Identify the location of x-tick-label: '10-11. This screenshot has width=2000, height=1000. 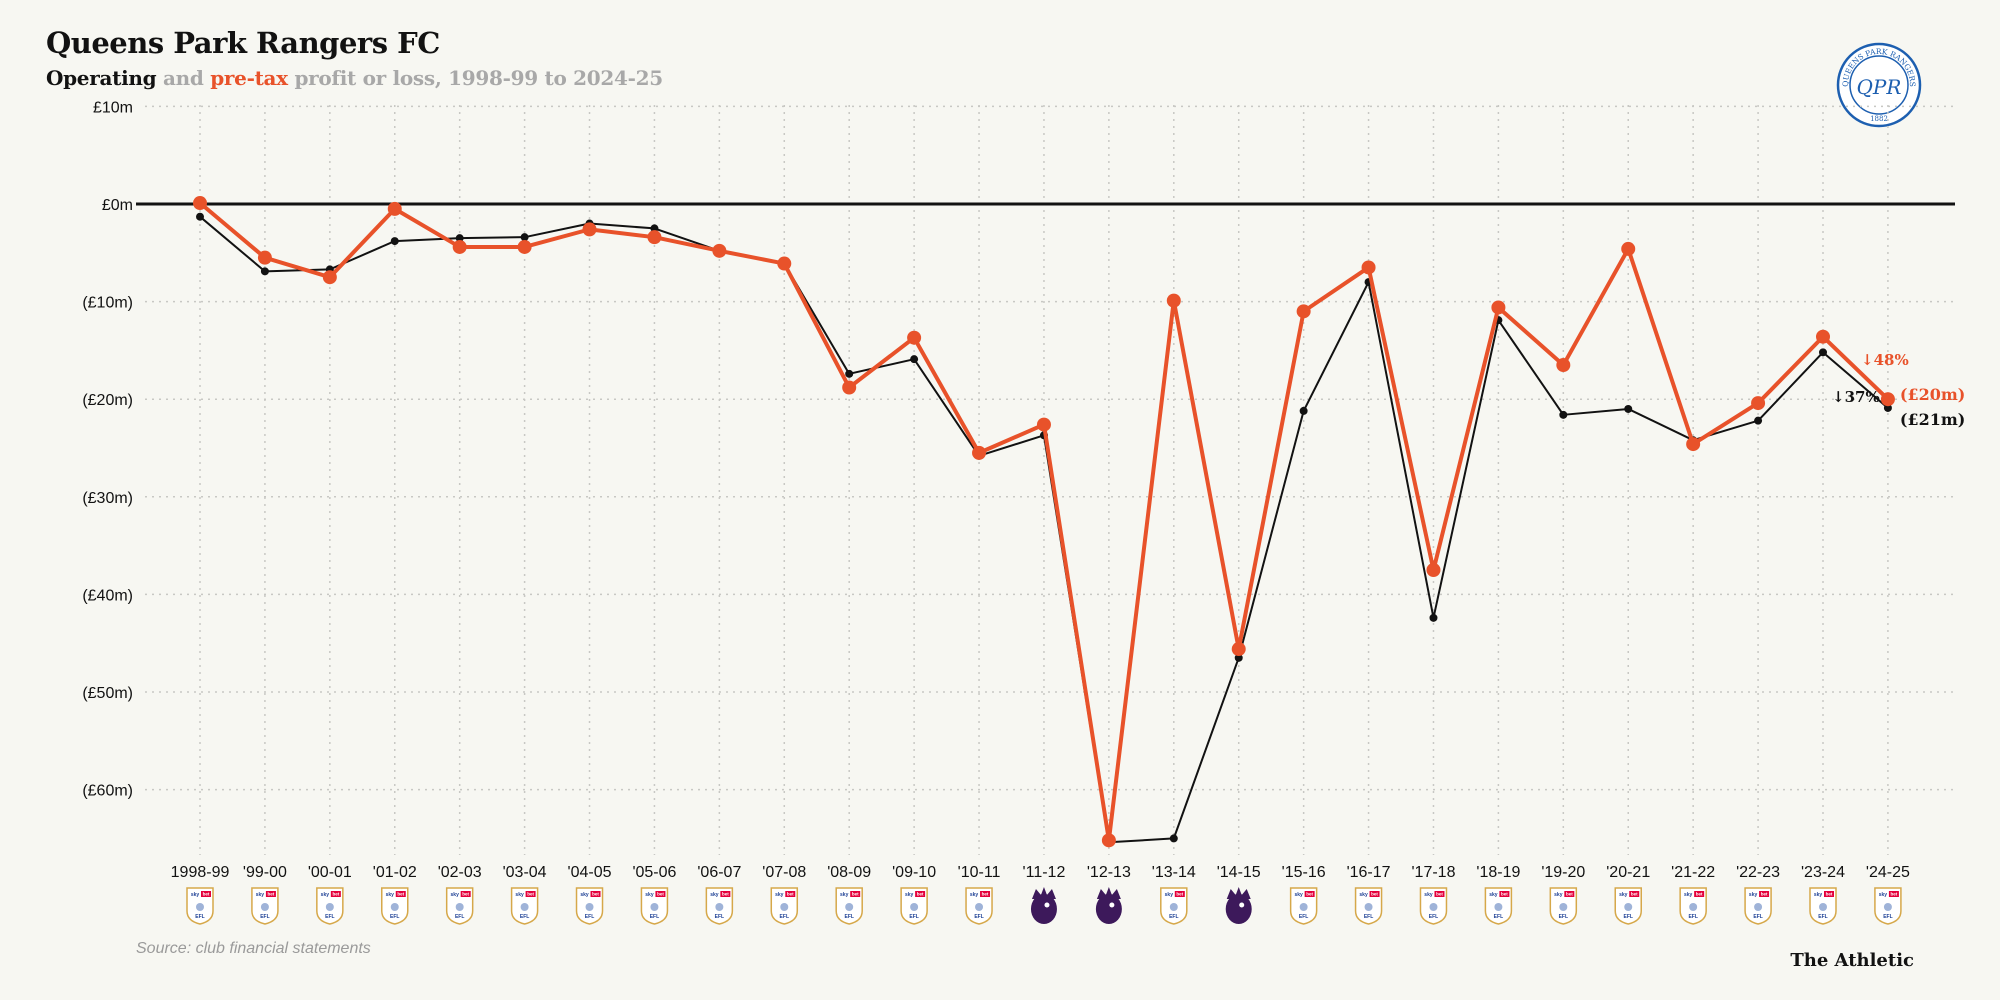
(979, 872).